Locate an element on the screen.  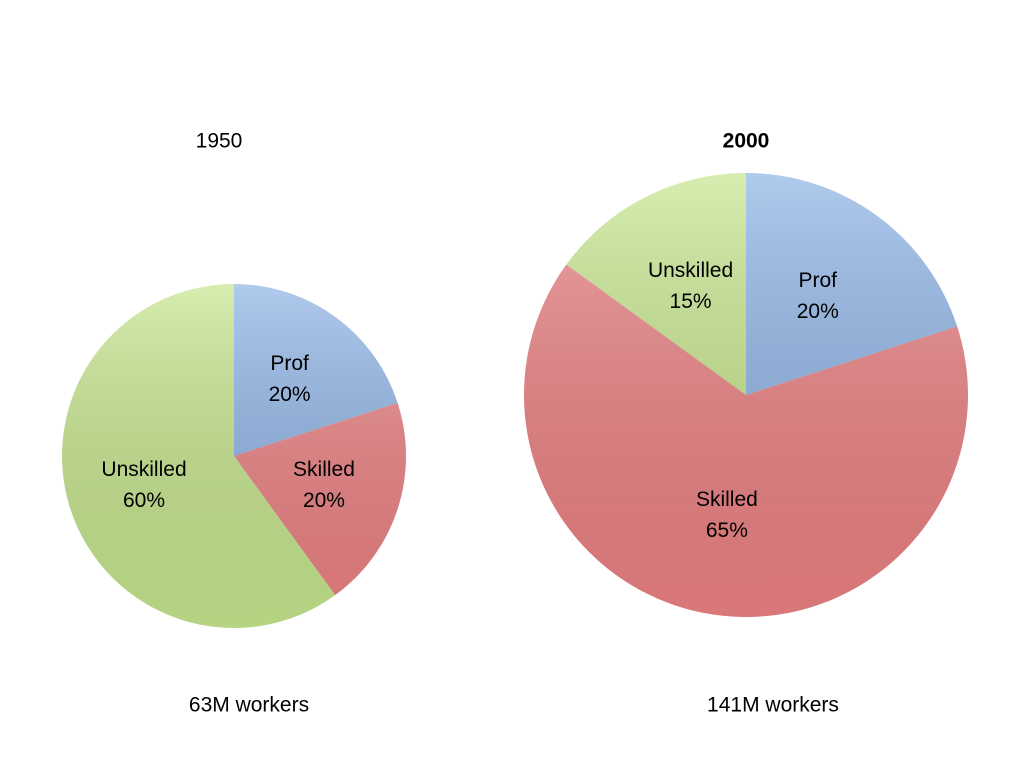
slice-value: 65% is located at coordinates (727, 530).